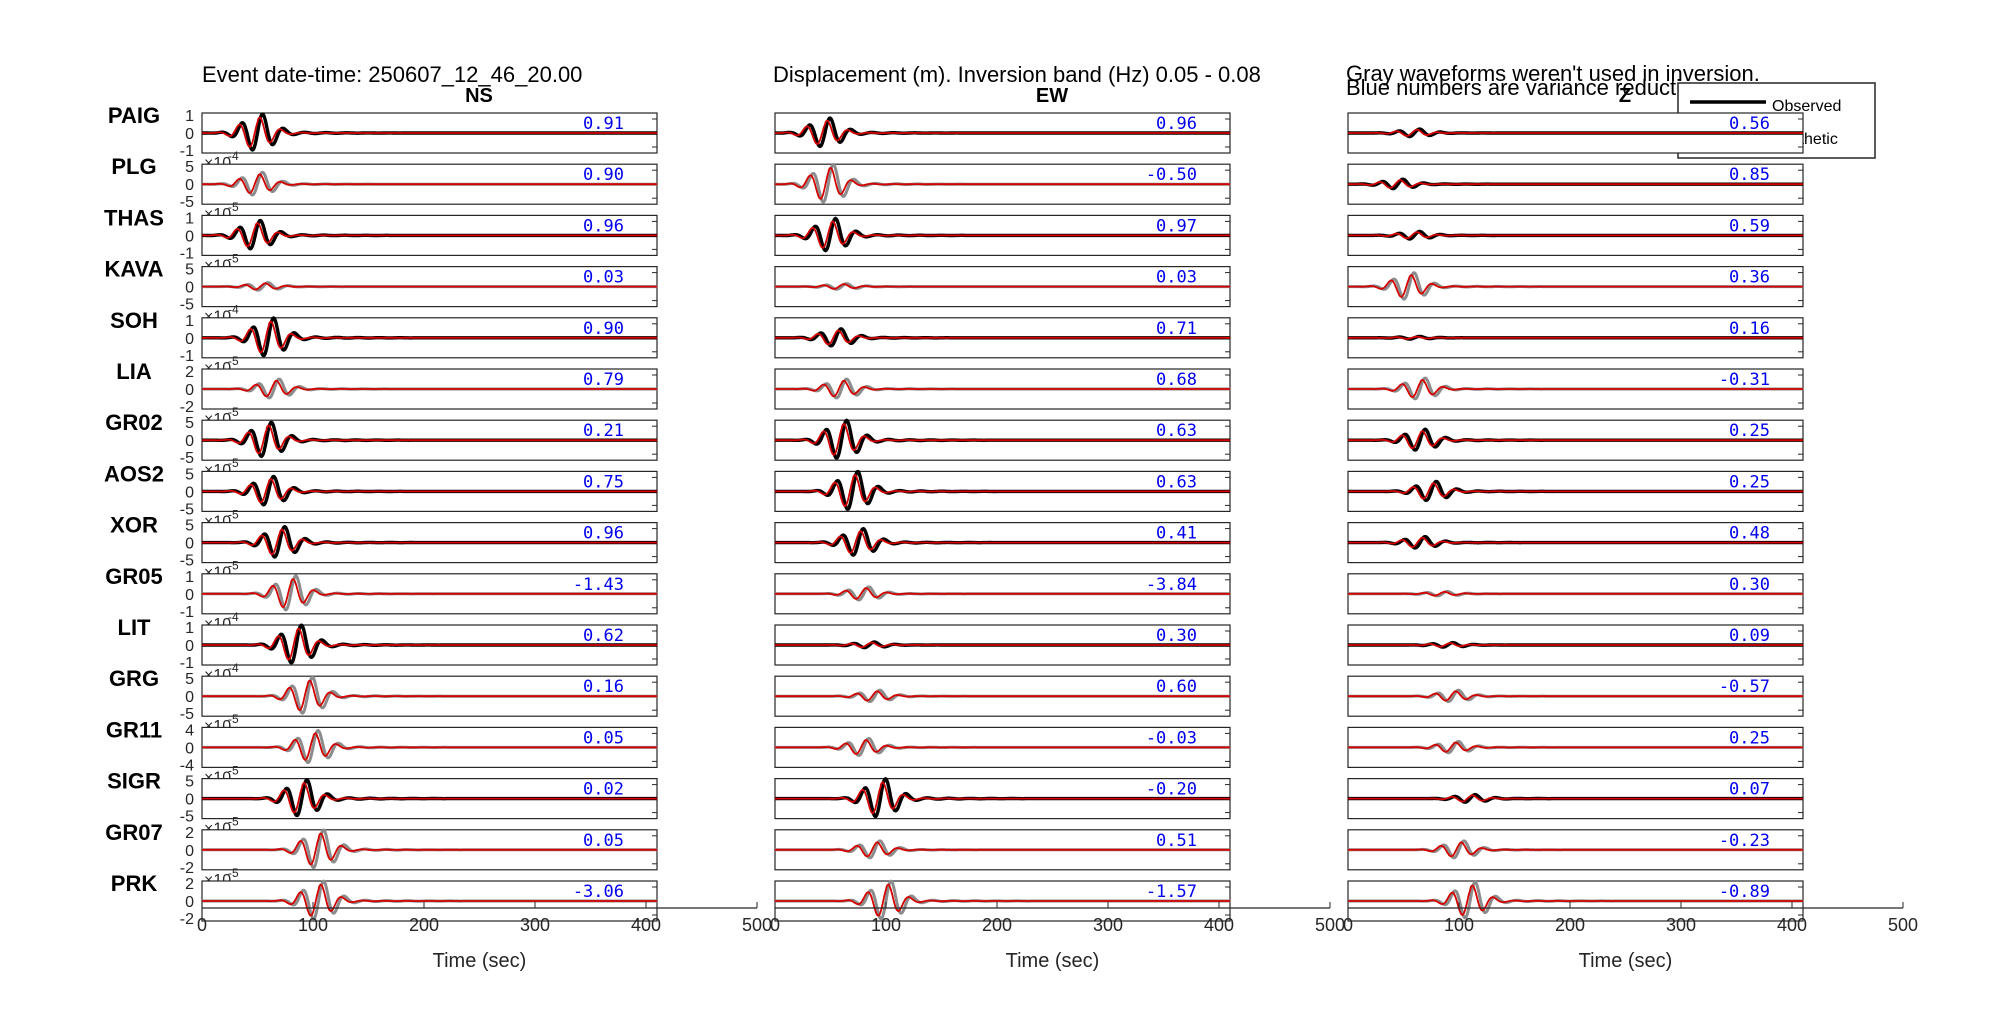  What do you see at coordinates (233, 668) in the screenshot?
I see `y-exponent-power: -4` at bounding box center [233, 668].